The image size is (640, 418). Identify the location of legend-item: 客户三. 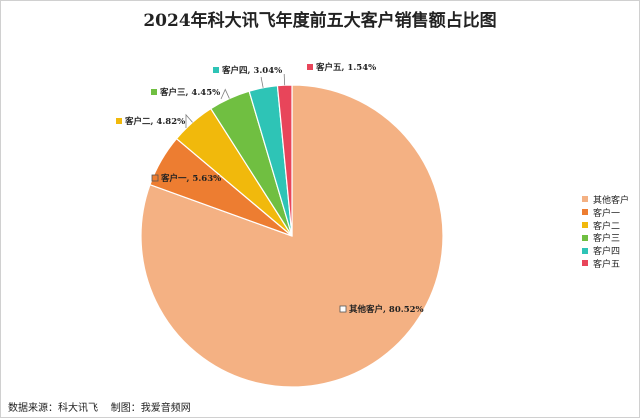
(605, 237).